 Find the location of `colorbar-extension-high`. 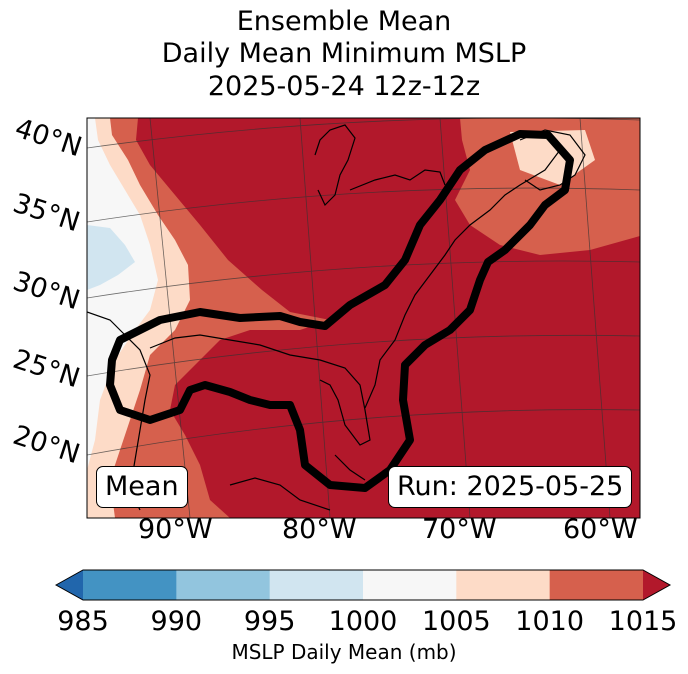

colorbar-extension-high is located at coordinates (656, 585).